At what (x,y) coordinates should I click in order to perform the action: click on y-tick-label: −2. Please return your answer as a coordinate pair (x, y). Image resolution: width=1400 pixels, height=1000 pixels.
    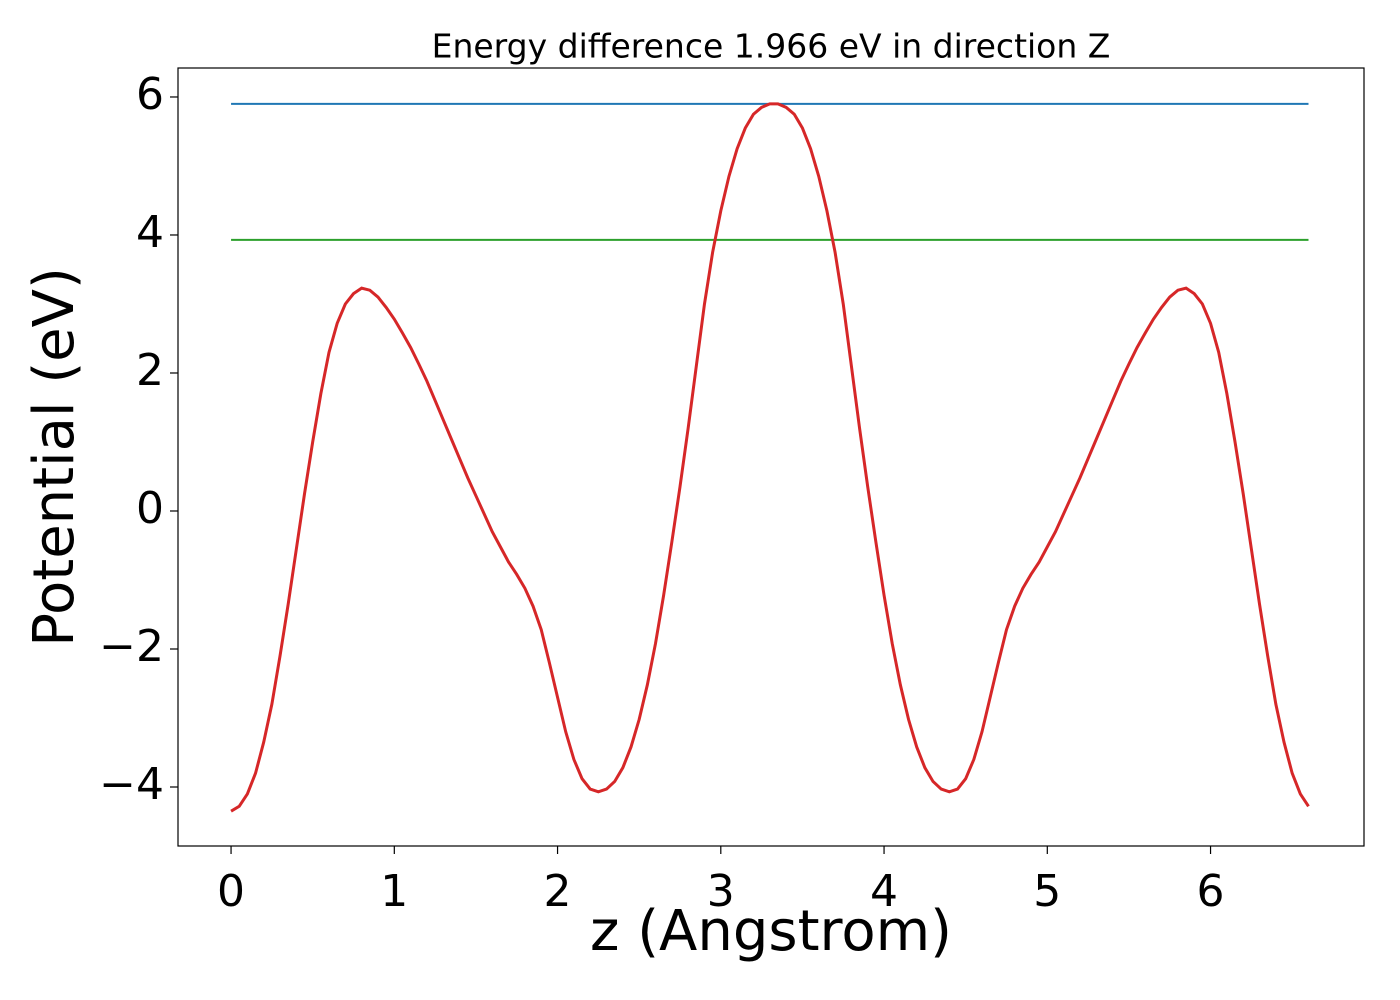
    Looking at the image, I should click on (131, 646).